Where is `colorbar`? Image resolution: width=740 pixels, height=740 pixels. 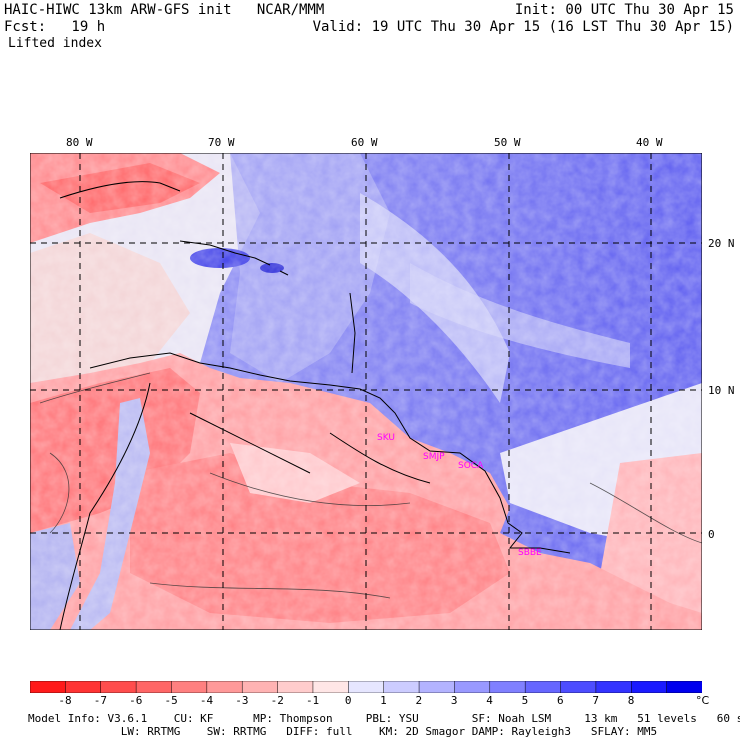
colorbar is located at coordinates (366, 687).